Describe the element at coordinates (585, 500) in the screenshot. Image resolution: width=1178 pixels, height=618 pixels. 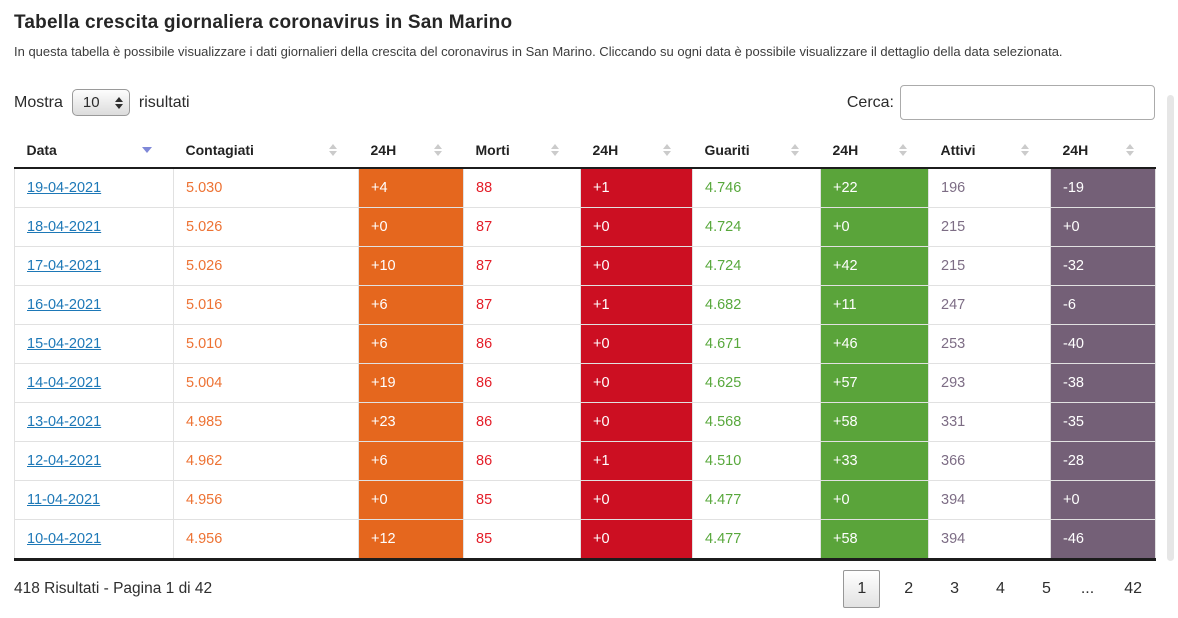
I see `table-row: 11-04-2021 4.956 +0 85 +0 4.477 +0 394 +0` at that location.